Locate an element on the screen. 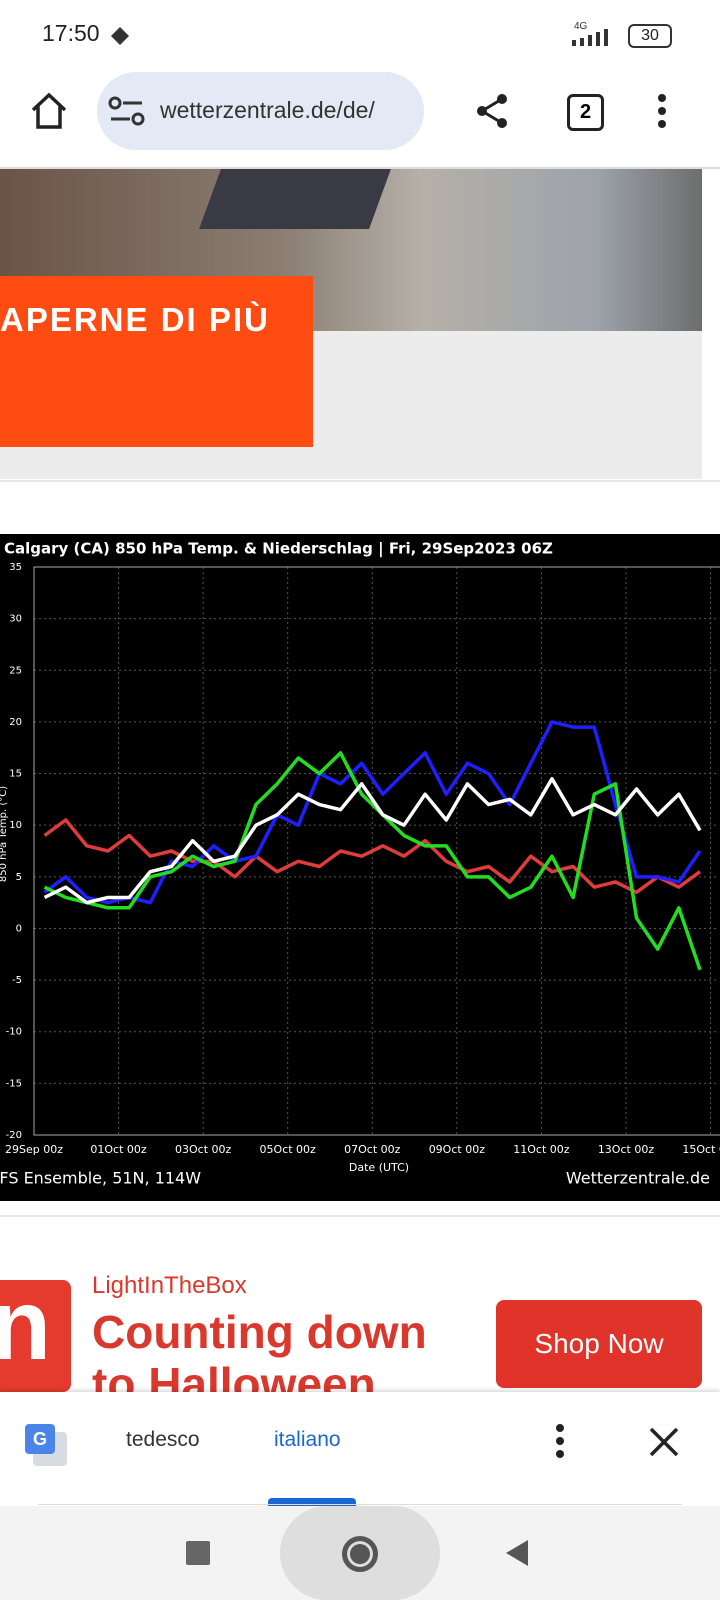  y-tick-label: 10 is located at coordinates (15, 825).